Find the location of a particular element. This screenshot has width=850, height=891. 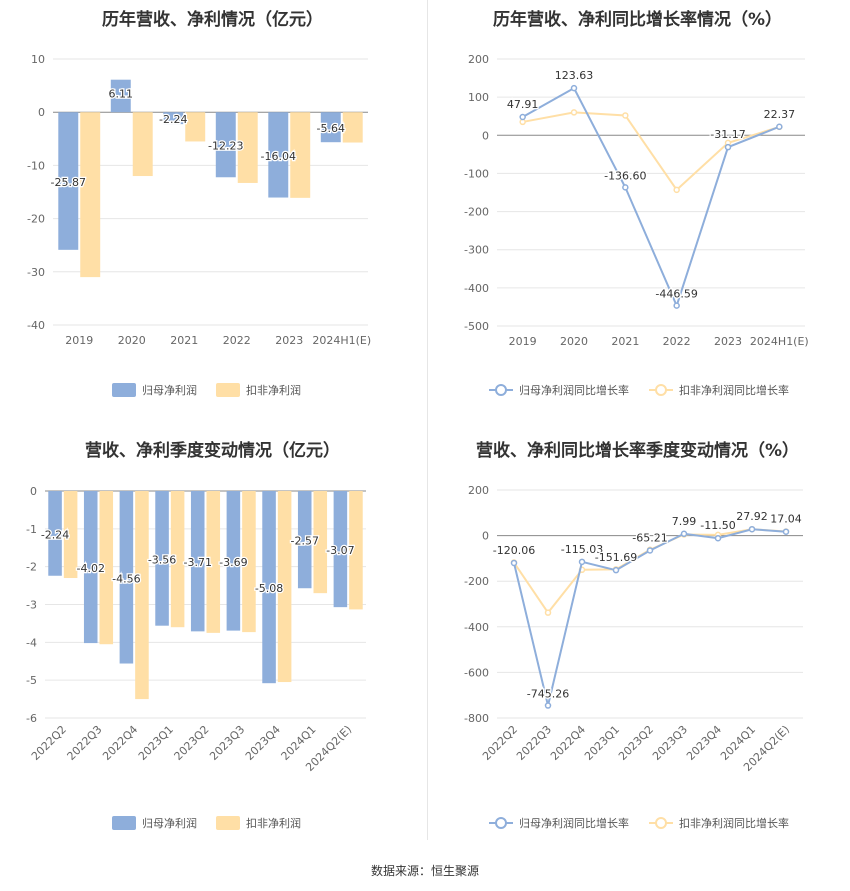

data-label: 123.63 is located at coordinates (574, 75).